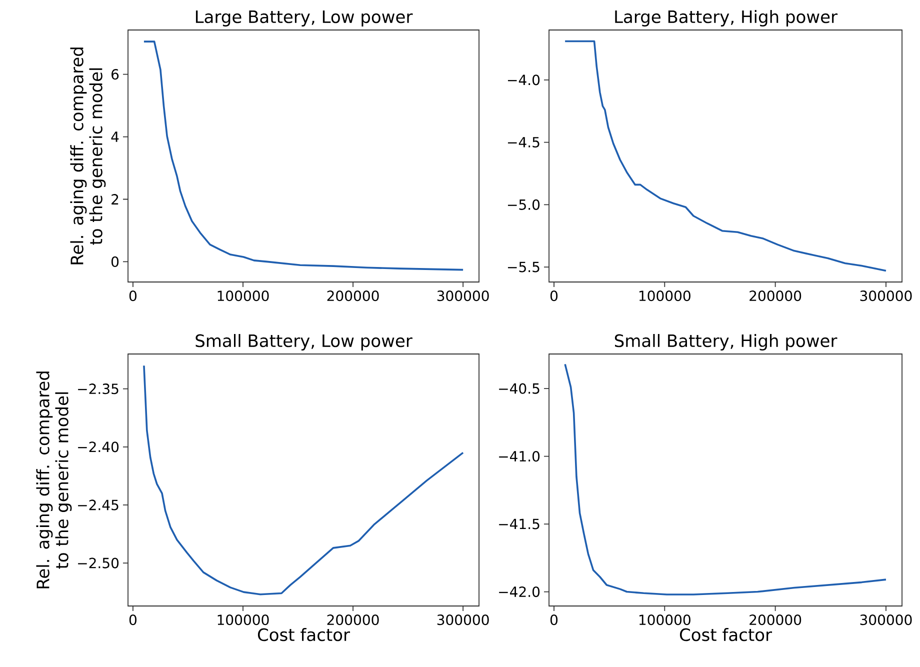 The image size is (920, 667). What do you see at coordinates (519, 456) in the screenshot?
I see `y-tick-label: −41.0` at bounding box center [519, 456].